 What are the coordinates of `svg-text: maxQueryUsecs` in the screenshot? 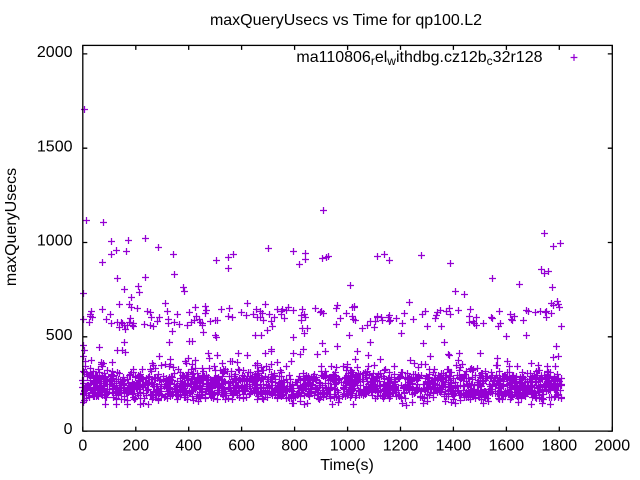 It's located at (11, 227).